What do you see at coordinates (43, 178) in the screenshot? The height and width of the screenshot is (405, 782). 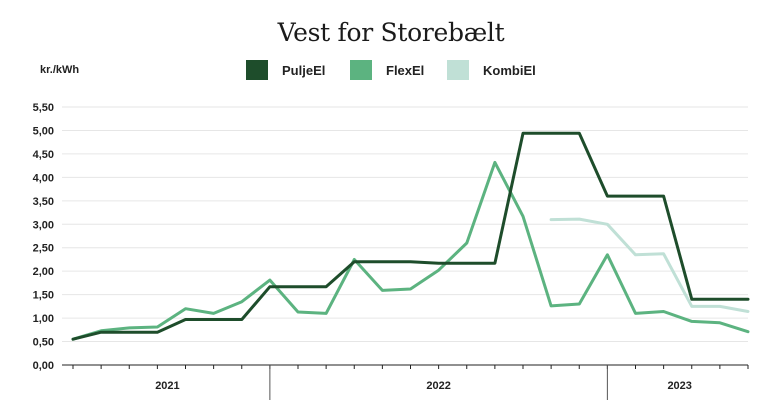 I see `y-tick-label: 4,00` at bounding box center [43, 178].